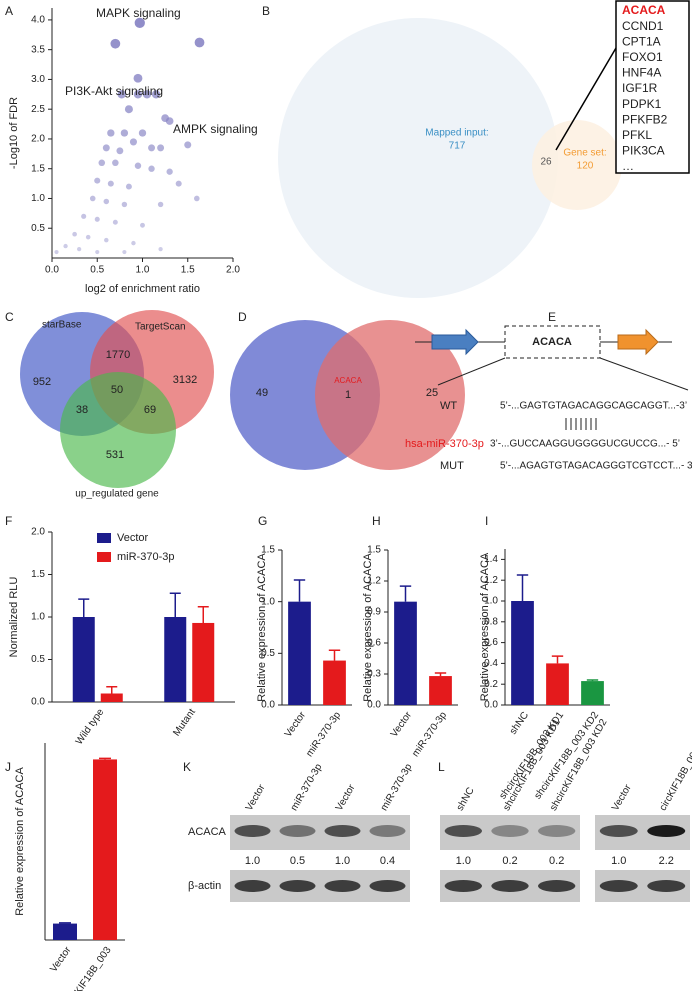 Image resolution: width=692 pixels, height=991 pixels. I want to click on gene: ACACA, so click(644, 10).